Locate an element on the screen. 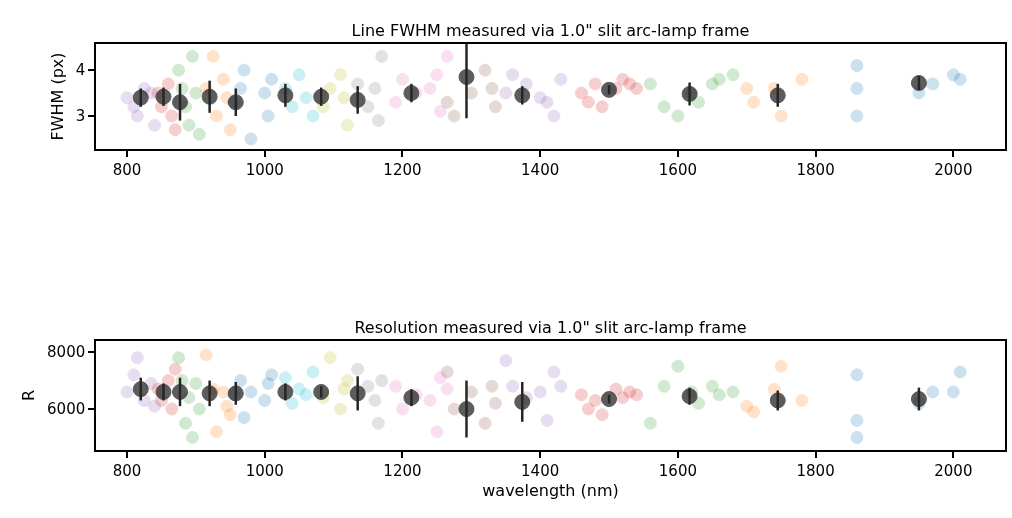 The image size is (1012, 518). x-axis-title: wavelength (nm) is located at coordinates (550, 490).